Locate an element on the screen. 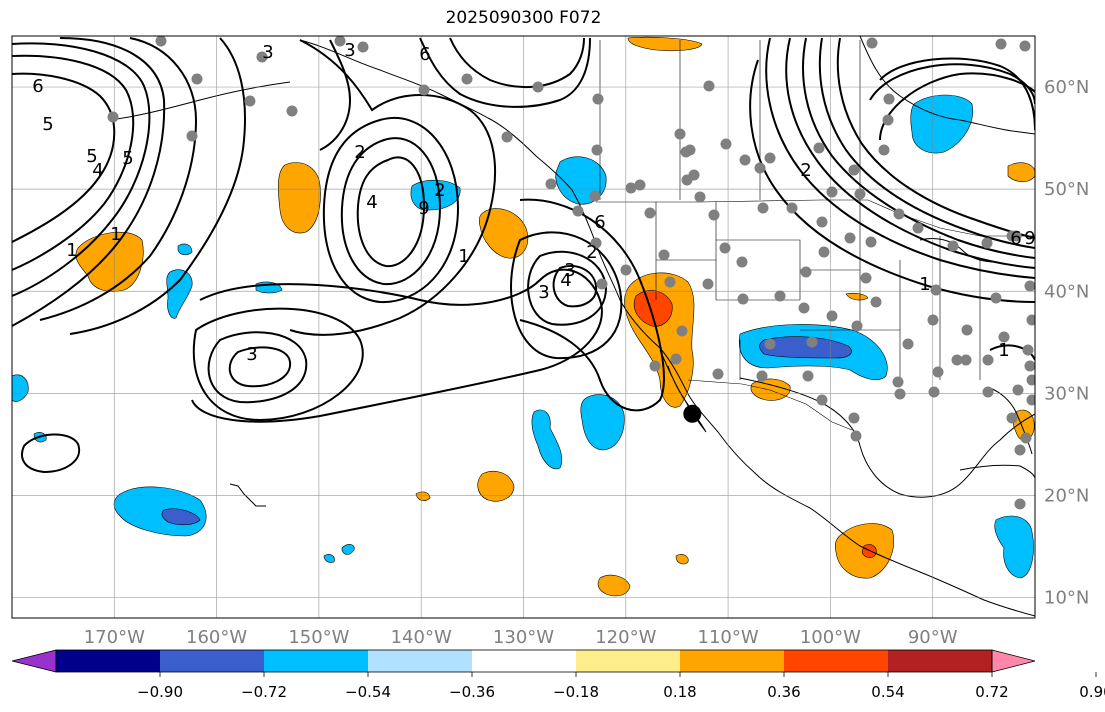  colorbar-extend-max is located at coordinates (1013, 661).